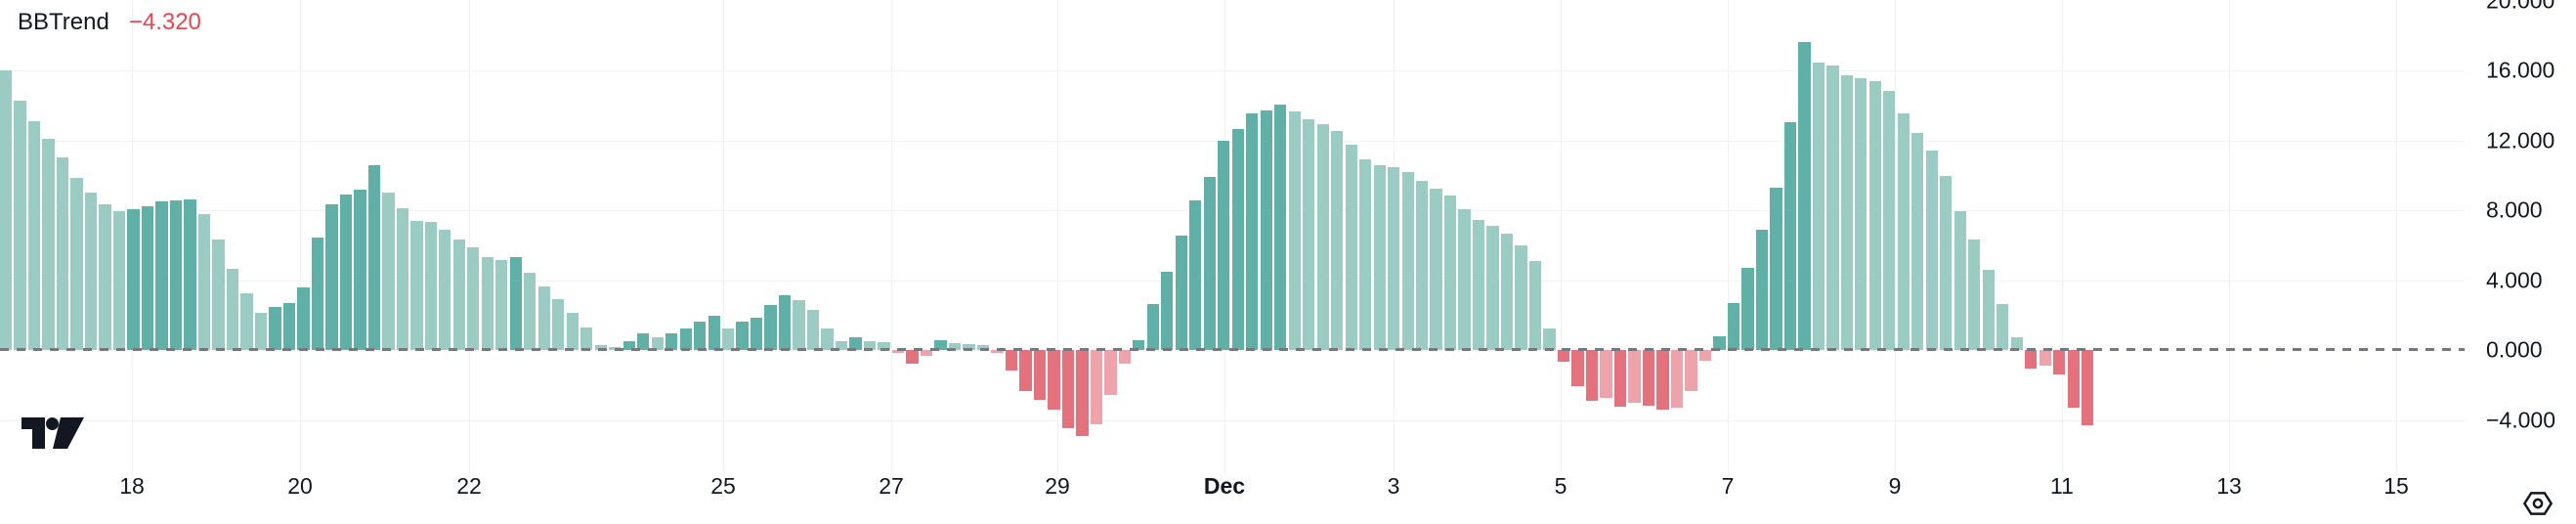 This screenshot has height=524, width=2576. What do you see at coordinates (110, 22) in the screenshot?
I see `indicator-legend: BBTrend −4.320` at bounding box center [110, 22].